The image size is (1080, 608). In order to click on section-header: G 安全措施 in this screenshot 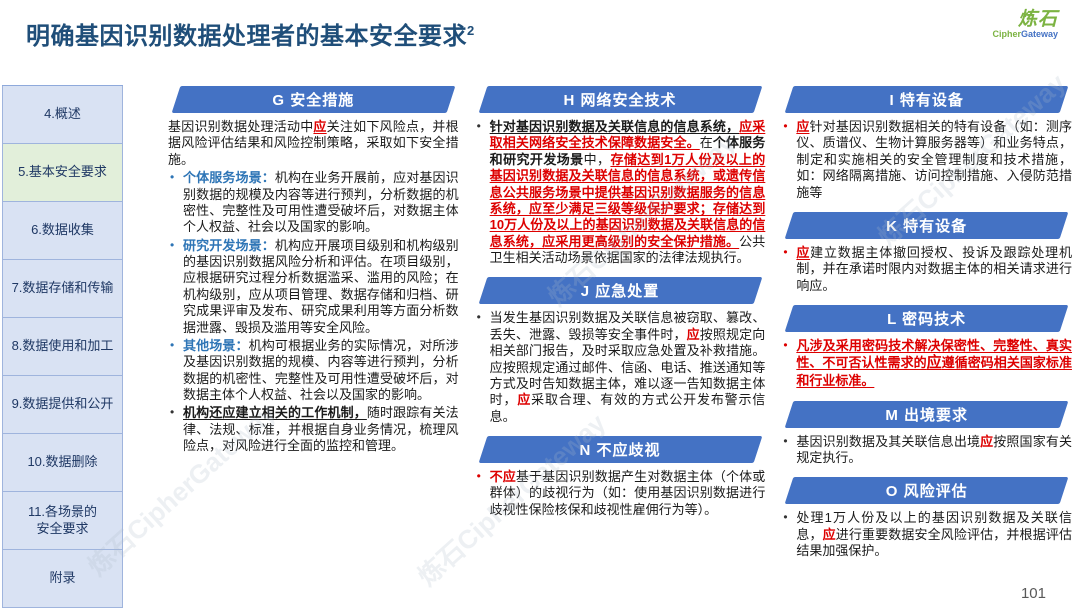, I will do `click(313, 99)`.